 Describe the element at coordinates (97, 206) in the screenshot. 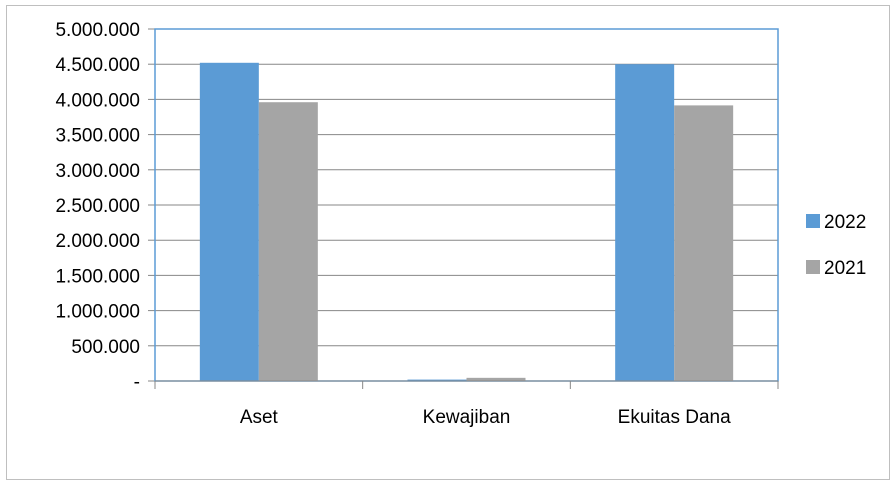

I see `y-tick-label: 2.500.000` at that location.